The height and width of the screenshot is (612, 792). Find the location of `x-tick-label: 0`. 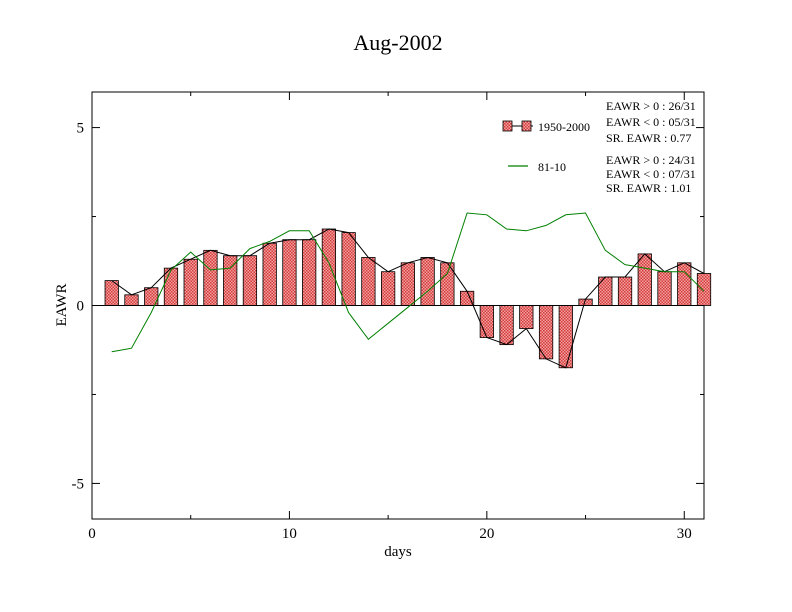

x-tick-label: 0 is located at coordinates (92, 534).